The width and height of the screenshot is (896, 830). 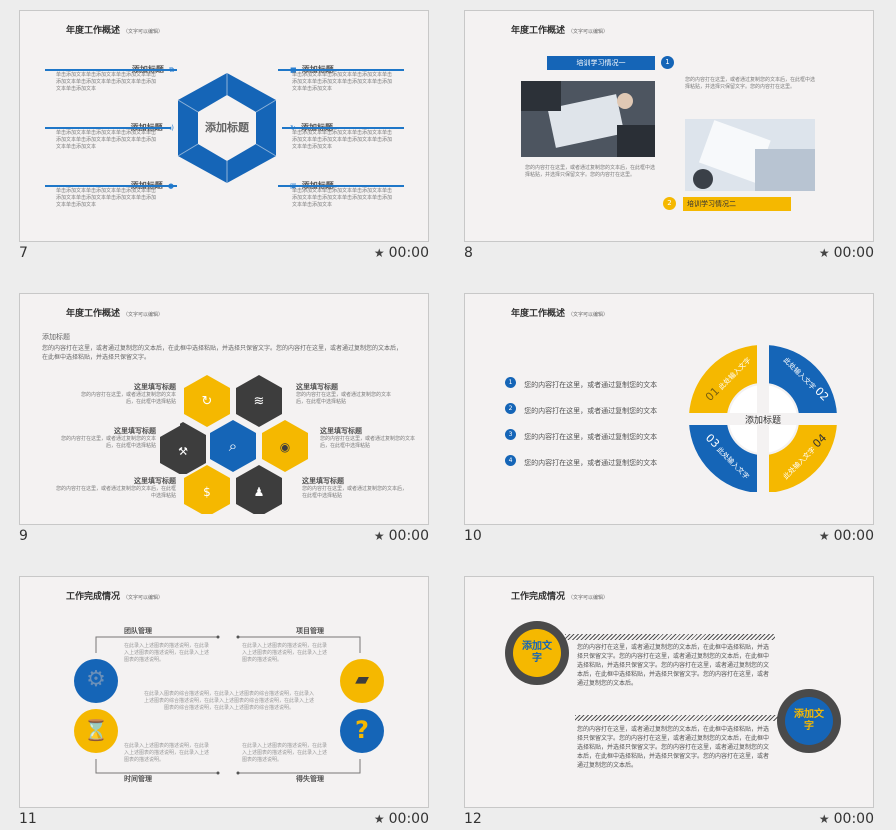 What do you see at coordinates (581, 407) in the screenshot?
I see `list-item: 2 您的内容打在这里，或者通过复制您的文本` at bounding box center [581, 407].